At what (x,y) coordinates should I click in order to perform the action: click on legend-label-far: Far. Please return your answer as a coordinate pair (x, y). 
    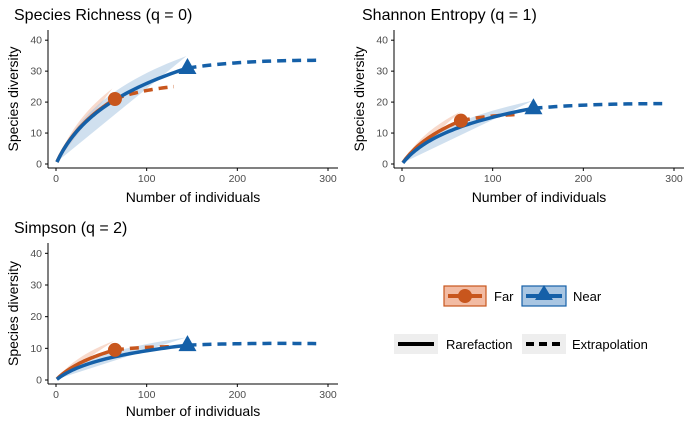
    Looking at the image, I should click on (504, 296).